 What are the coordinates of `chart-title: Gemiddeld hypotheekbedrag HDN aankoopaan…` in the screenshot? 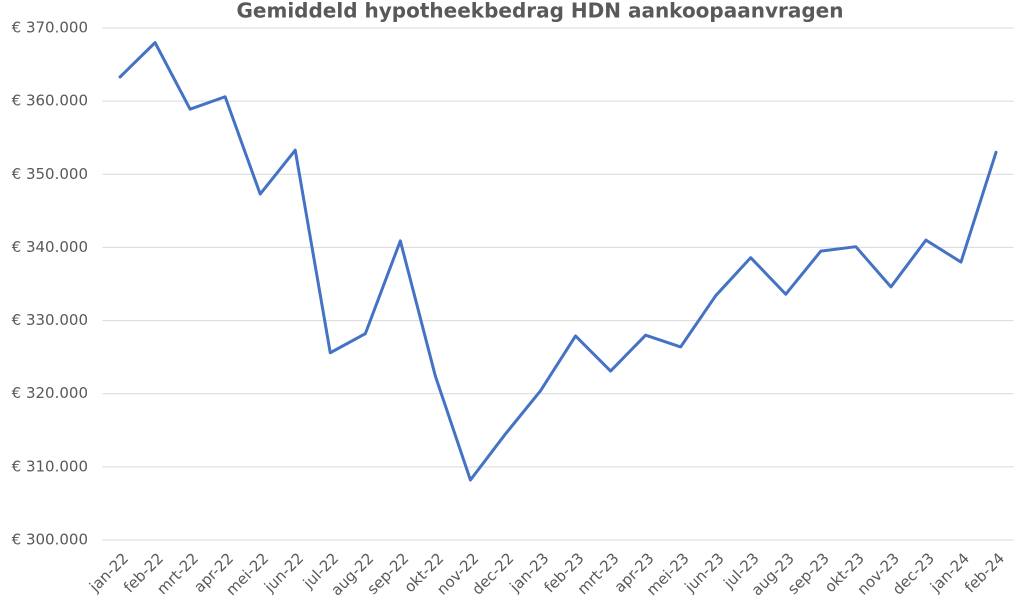 It's located at (540, 11).